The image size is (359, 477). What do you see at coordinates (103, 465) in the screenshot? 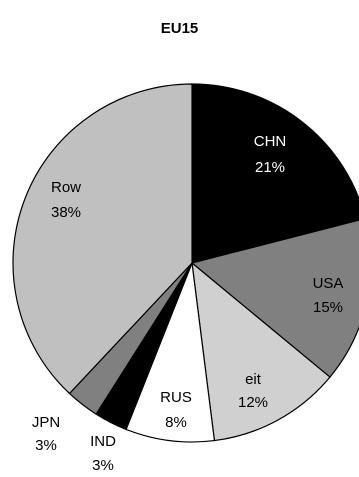
I see `slice-value-ind: 3%` at bounding box center [103, 465].